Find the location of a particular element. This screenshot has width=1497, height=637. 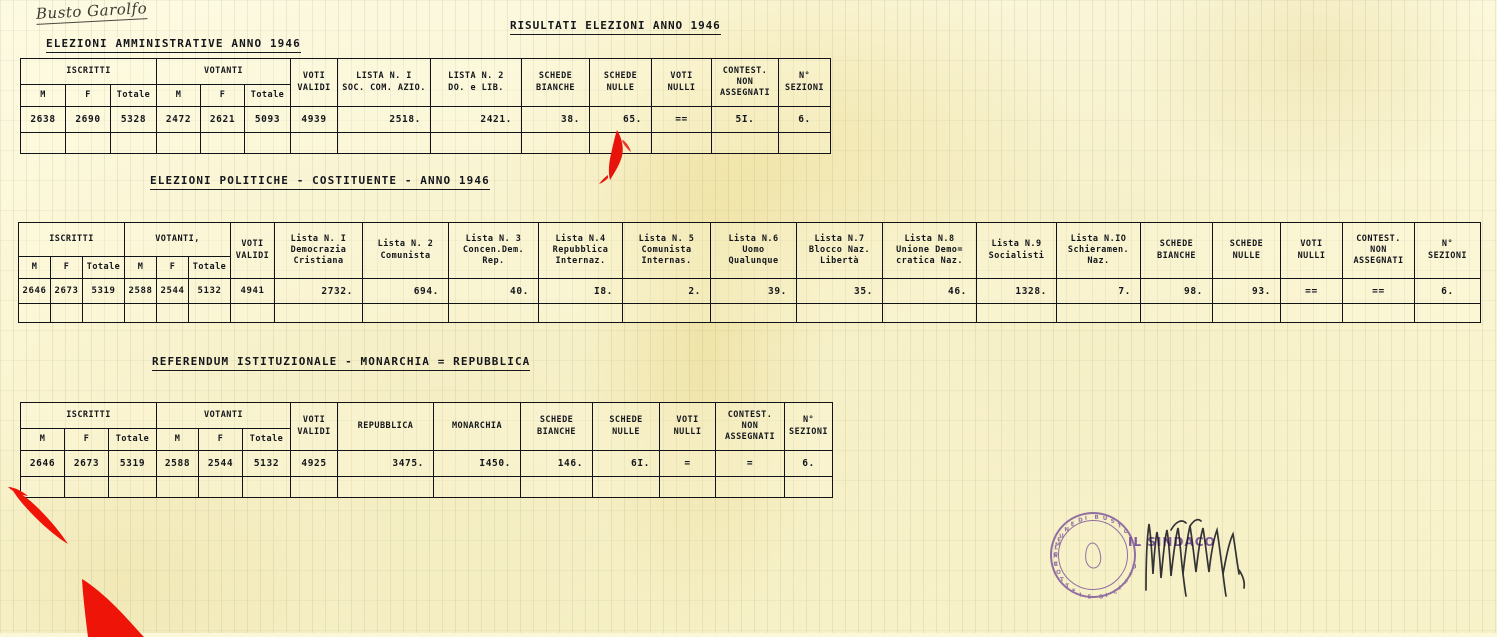

cell-lista-2: 694. is located at coordinates (405, 291).